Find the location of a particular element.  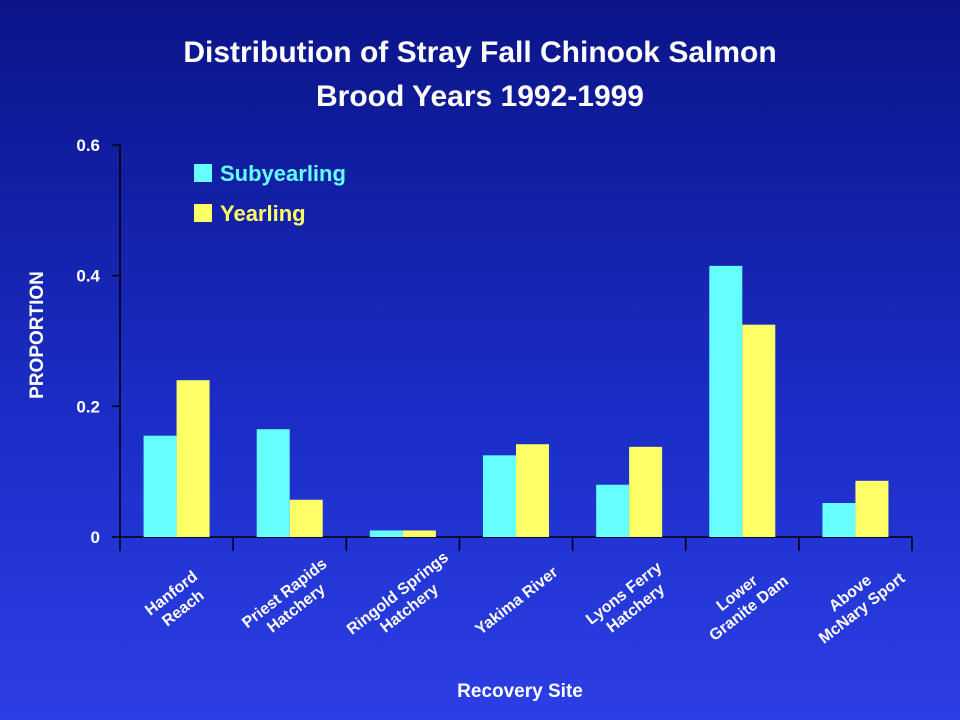

category-label-line: Yakima River is located at coordinates (516, 601).